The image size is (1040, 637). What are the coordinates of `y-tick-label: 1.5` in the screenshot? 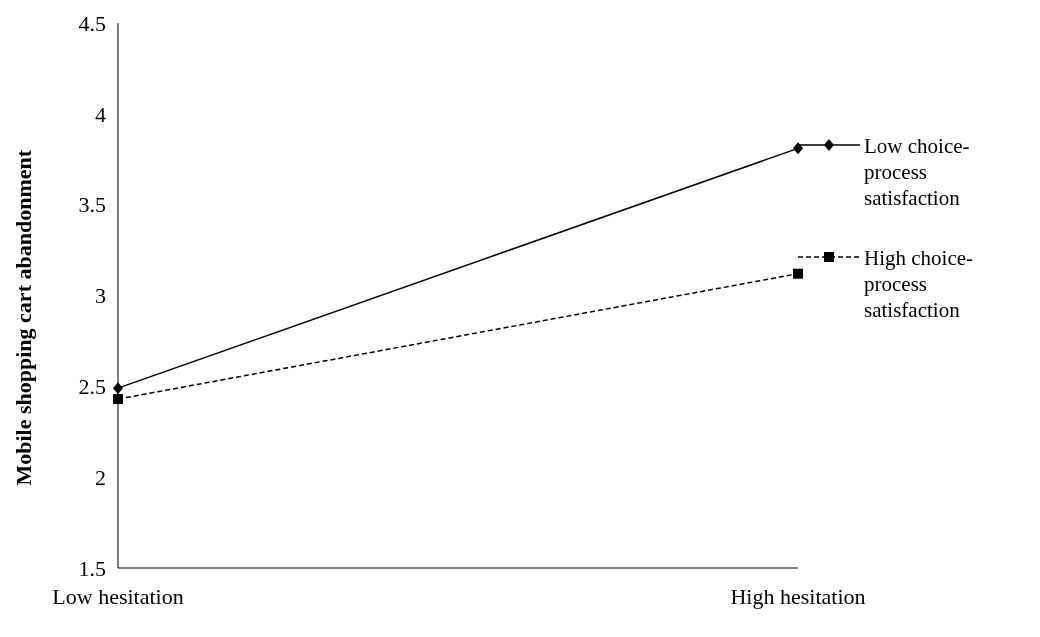 It's located at (92, 568).